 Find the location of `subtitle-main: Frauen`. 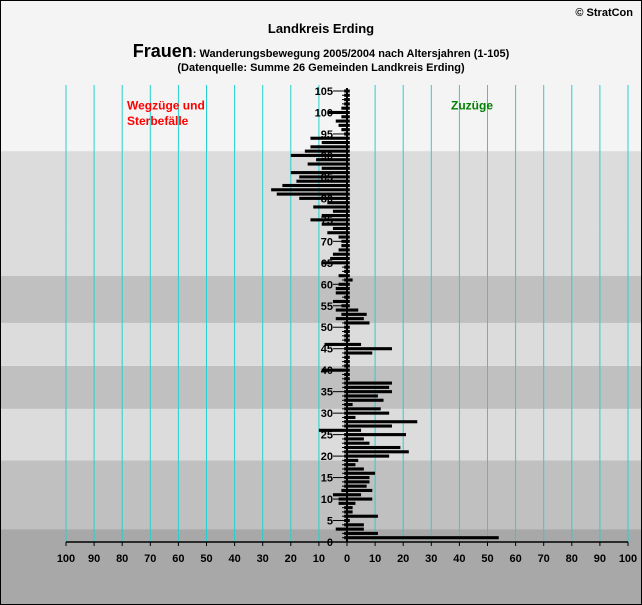

subtitle-main: Frauen is located at coordinates (162, 51).